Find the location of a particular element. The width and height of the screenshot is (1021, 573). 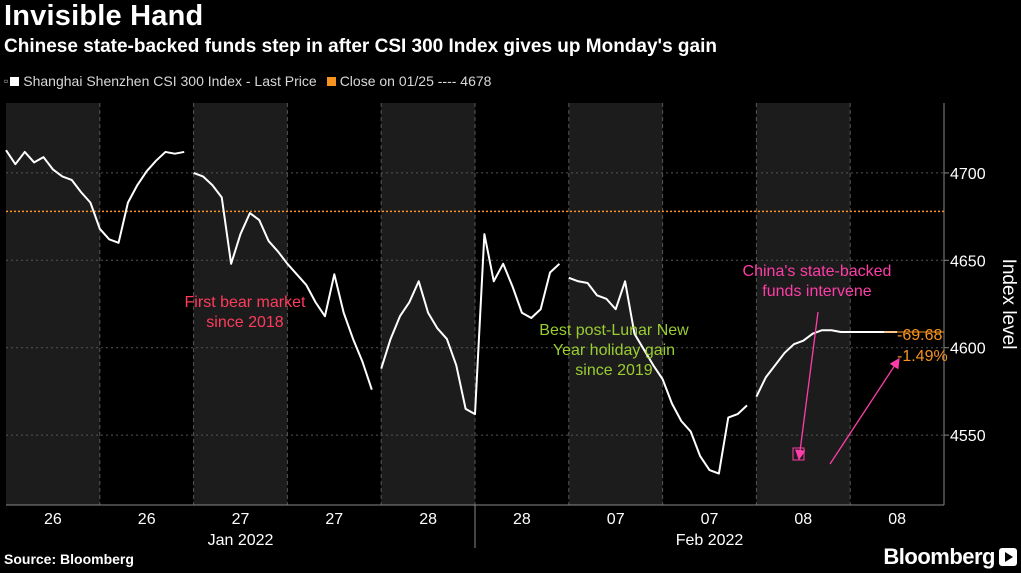

annotation-bear-market: since 2018 is located at coordinates (244, 322).